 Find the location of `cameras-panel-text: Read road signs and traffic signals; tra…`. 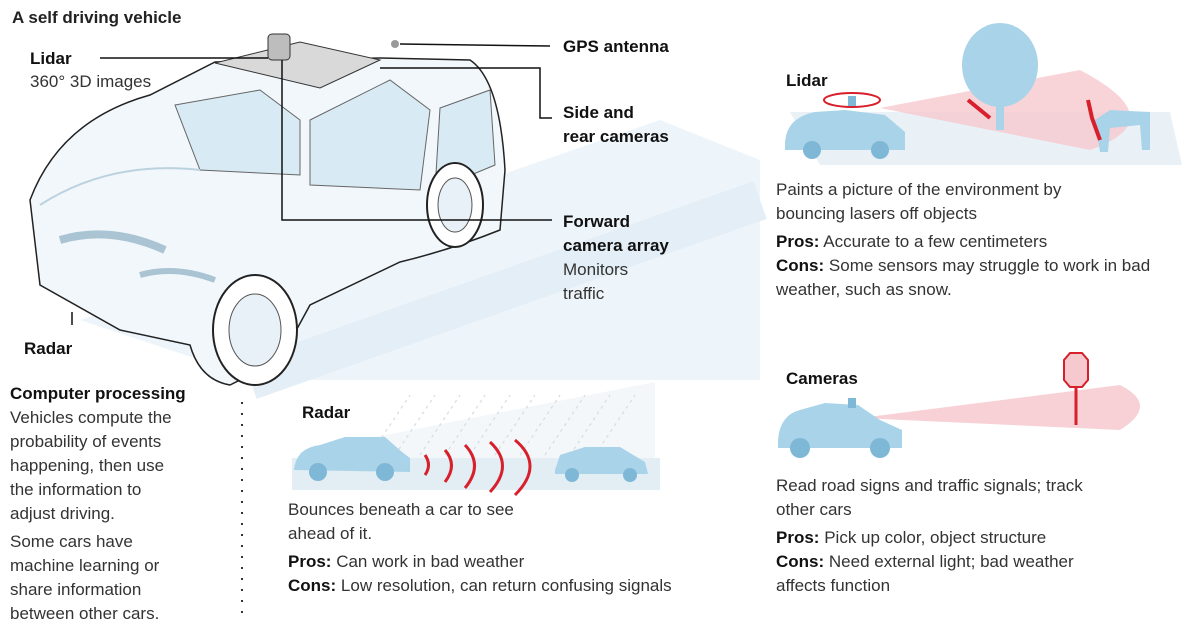

cameras-panel-text: Read road signs and traffic signals; tra… is located at coordinates (981, 536).